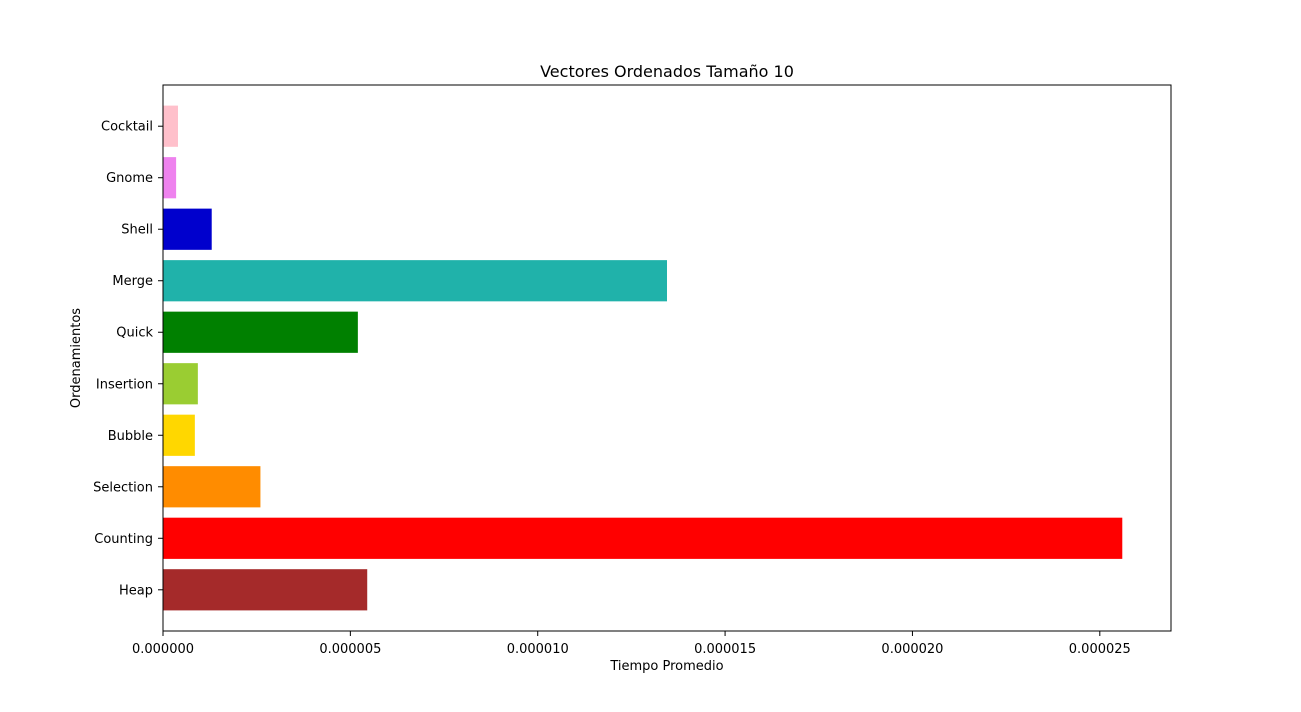 The image size is (1301, 712). What do you see at coordinates (667, 71) in the screenshot?
I see `chart-title: Vectores Ordenados Tamaño 10` at bounding box center [667, 71].